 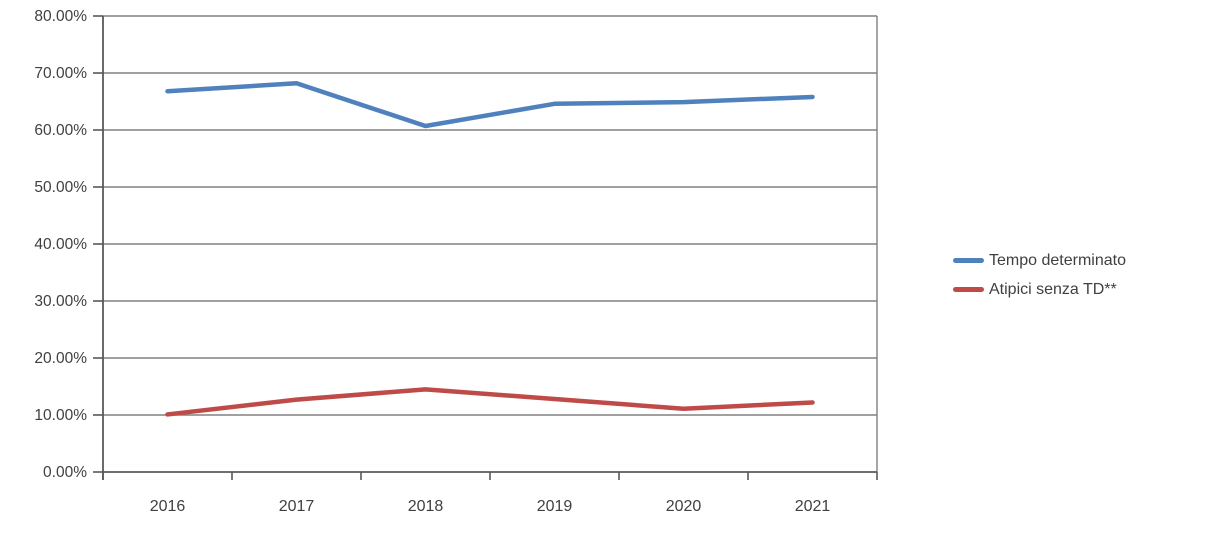 I want to click on y-tick-label: 60.00%, so click(x=60, y=130).